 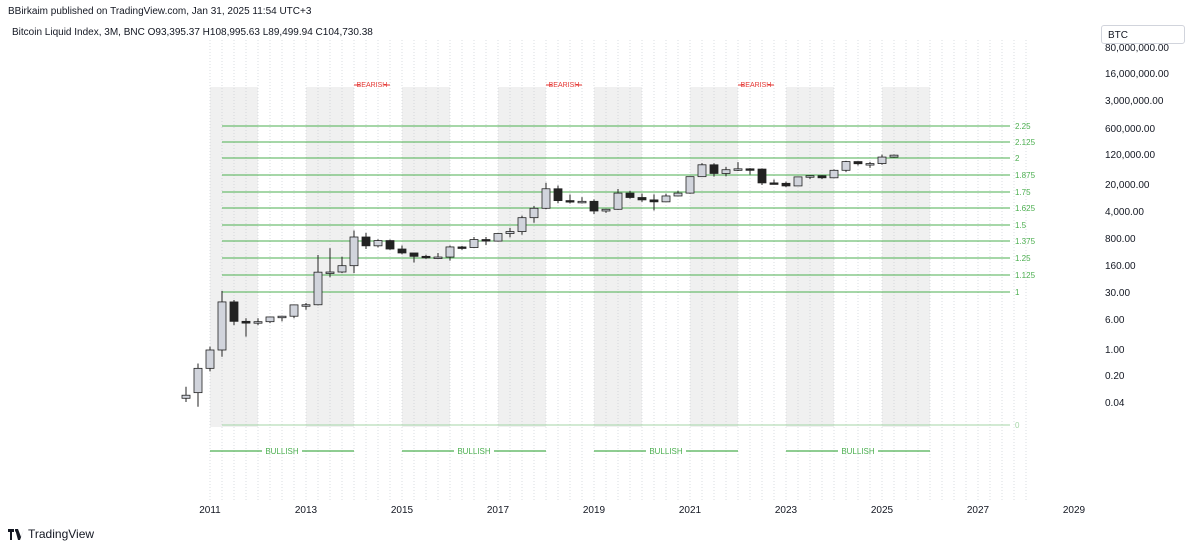 What do you see at coordinates (1137, 48) in the screenshot?
I see `y-tick-label: 80,000,000.00` at bounding box center [1137, 48].